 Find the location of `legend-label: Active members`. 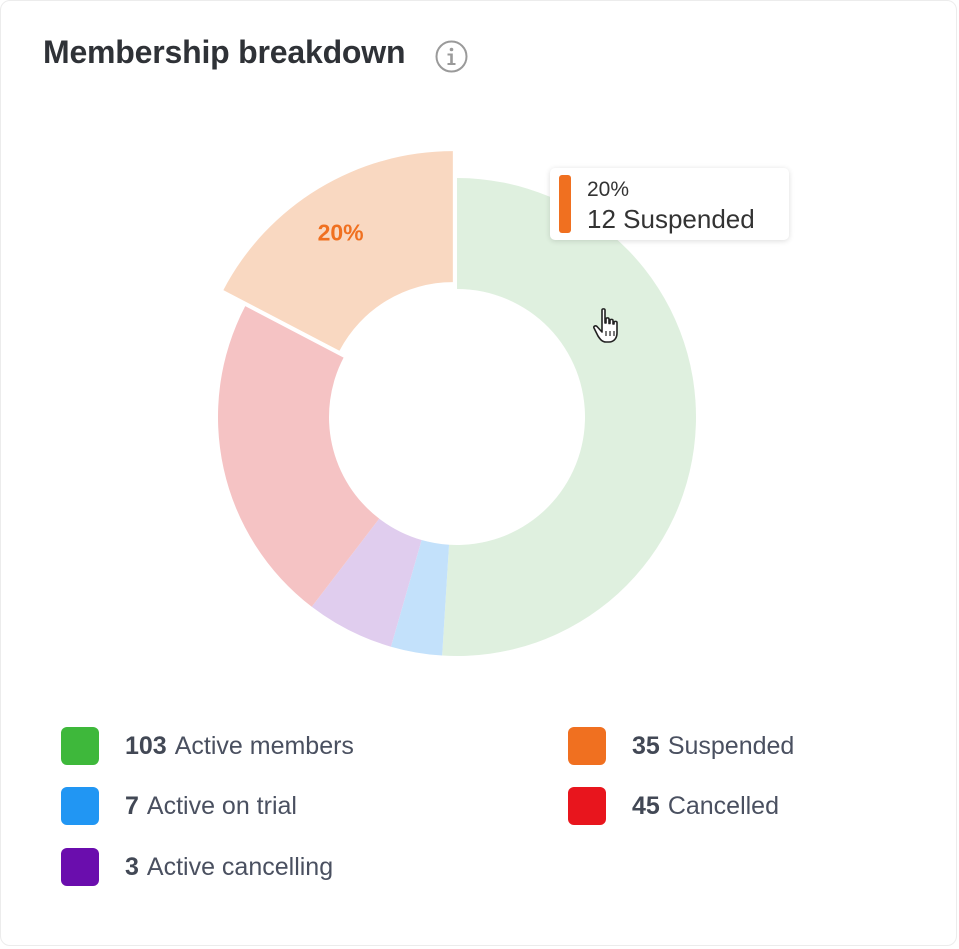

legend-label: Active members is located at coordinates (264, 745).